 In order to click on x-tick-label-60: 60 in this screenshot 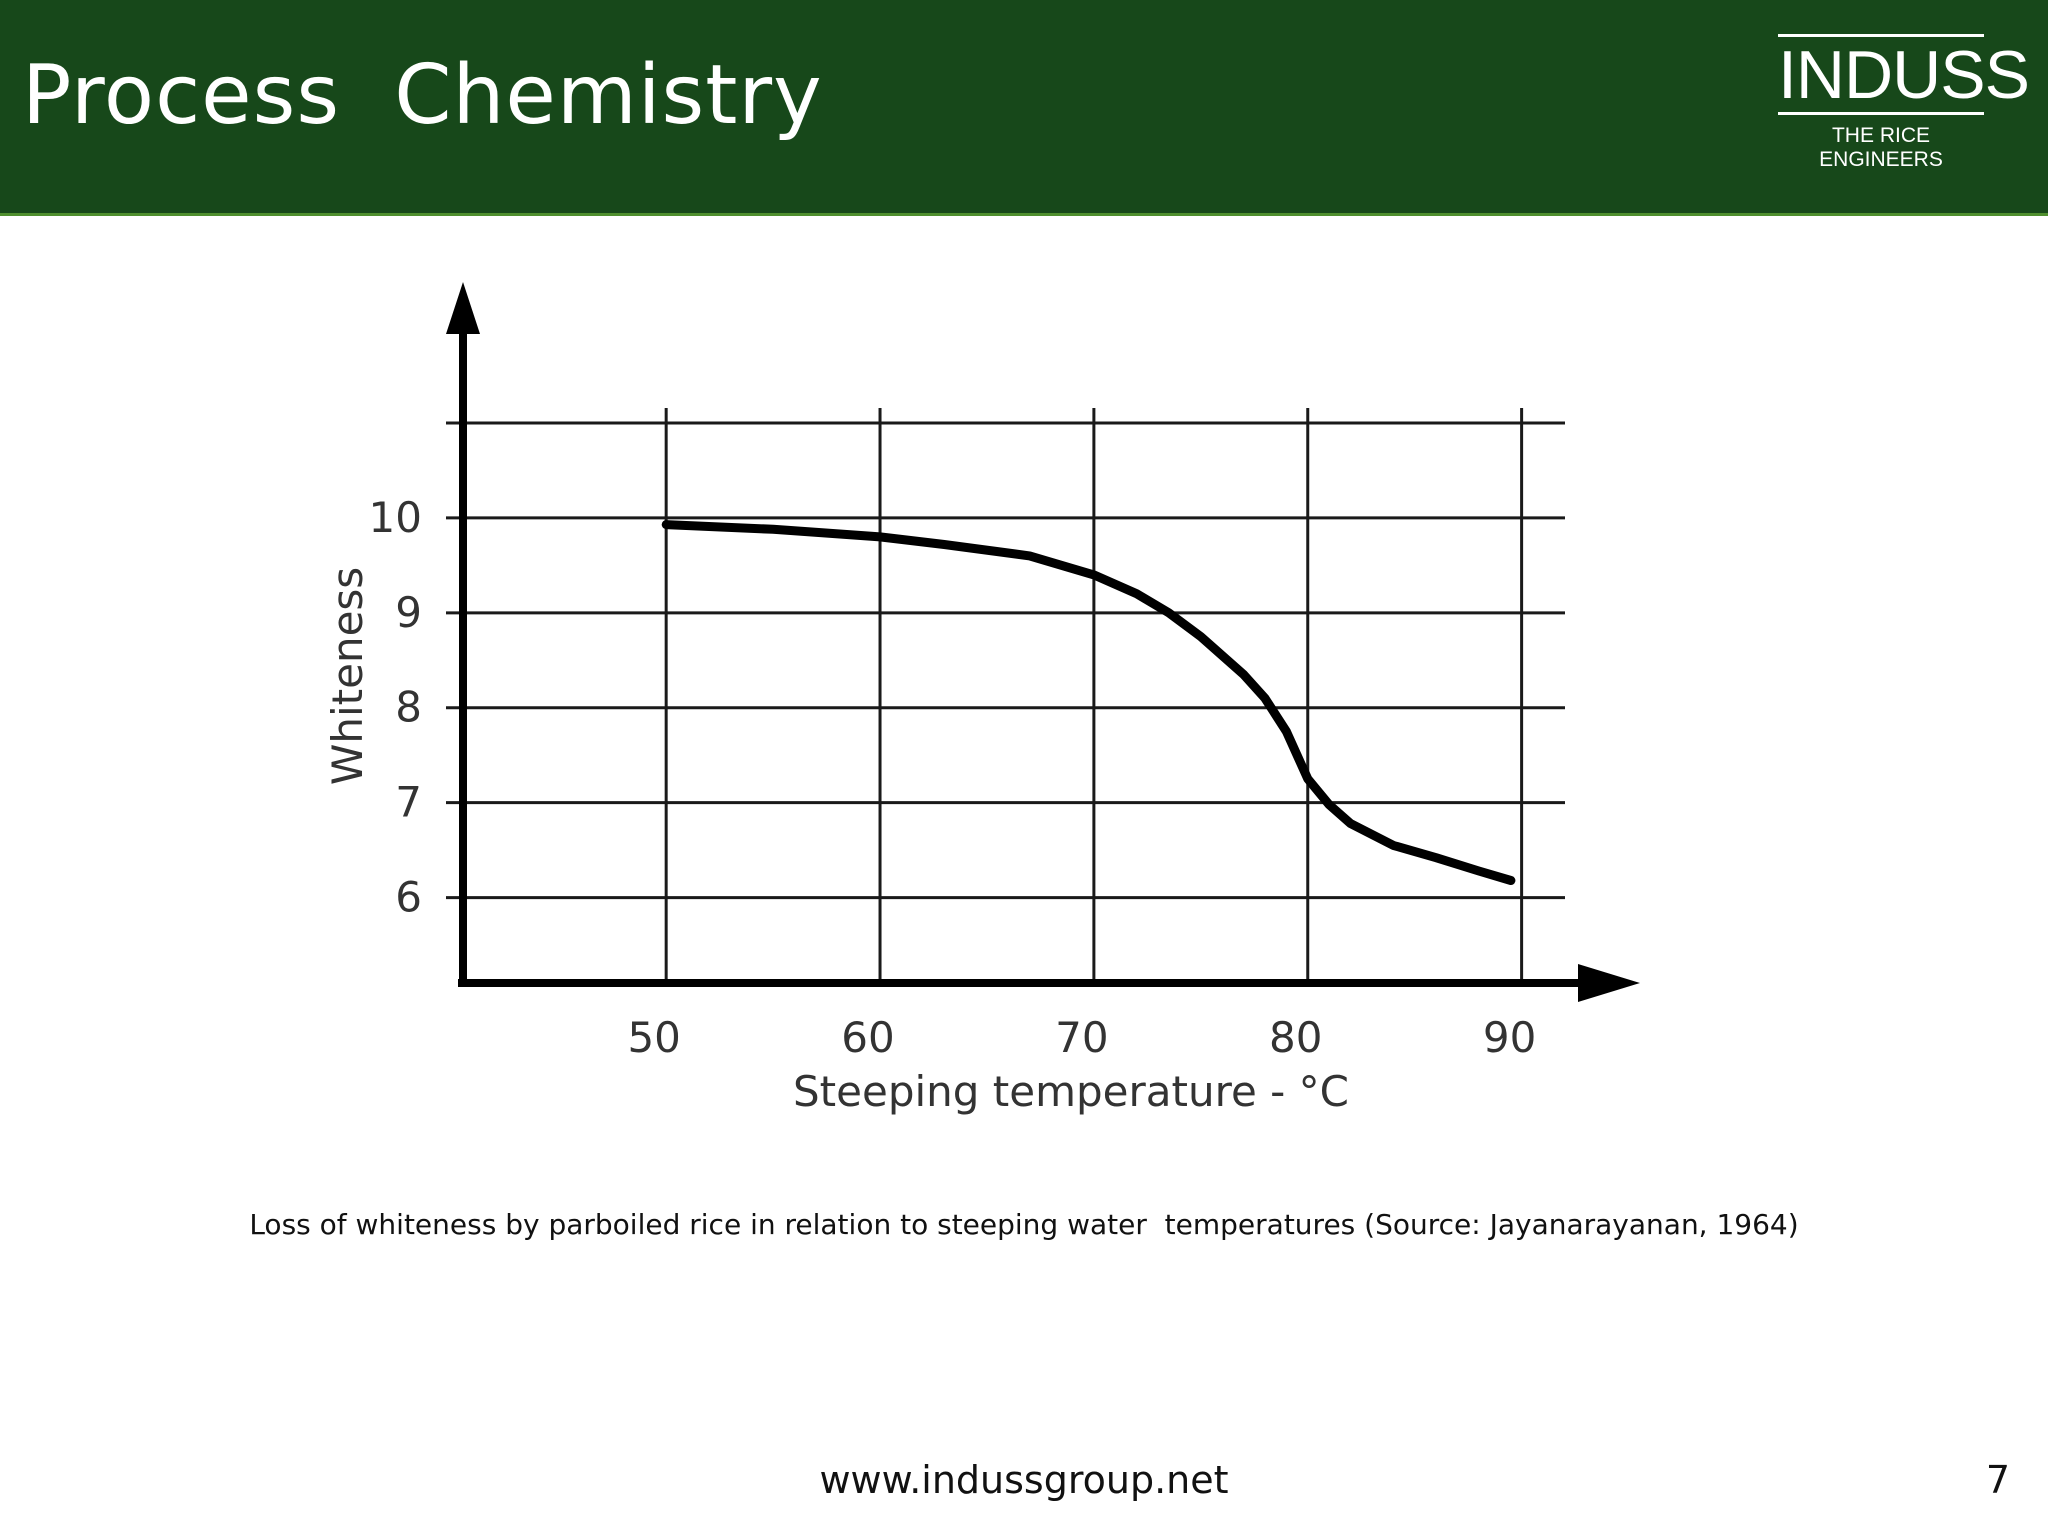, I will do `click(867, 1037)`.